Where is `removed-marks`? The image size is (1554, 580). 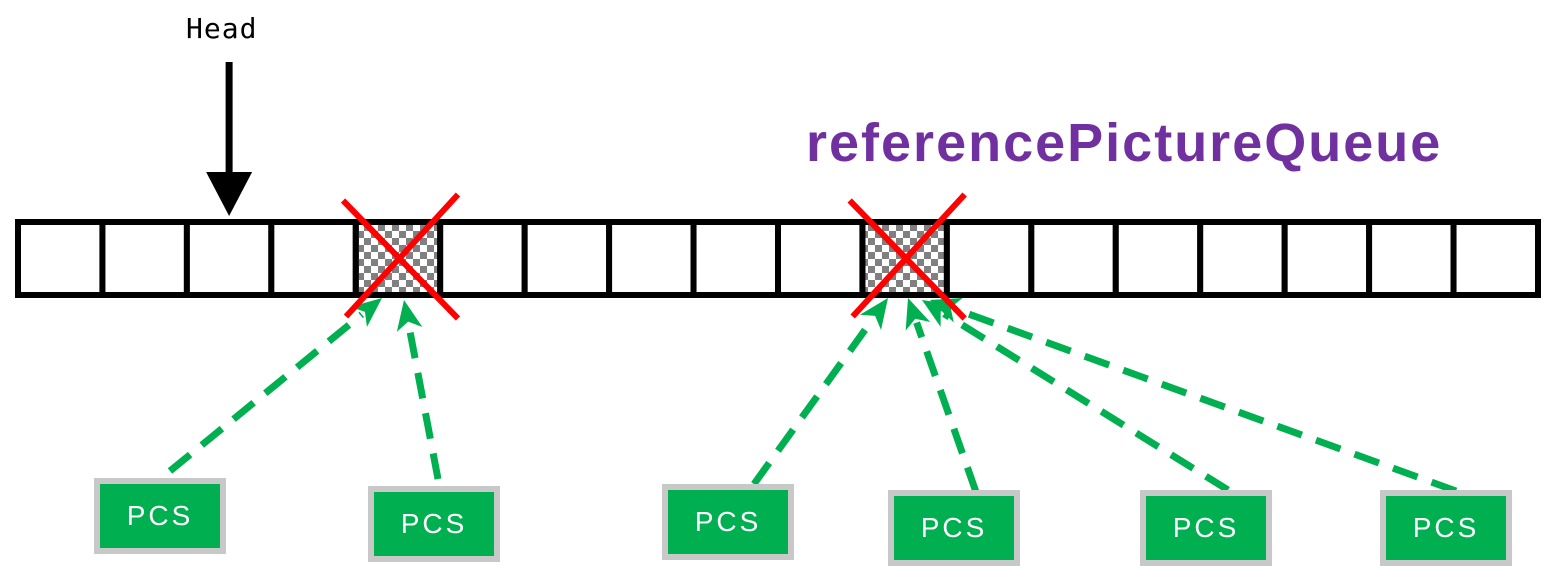
removed-marks is located at coordinates (653, 256).